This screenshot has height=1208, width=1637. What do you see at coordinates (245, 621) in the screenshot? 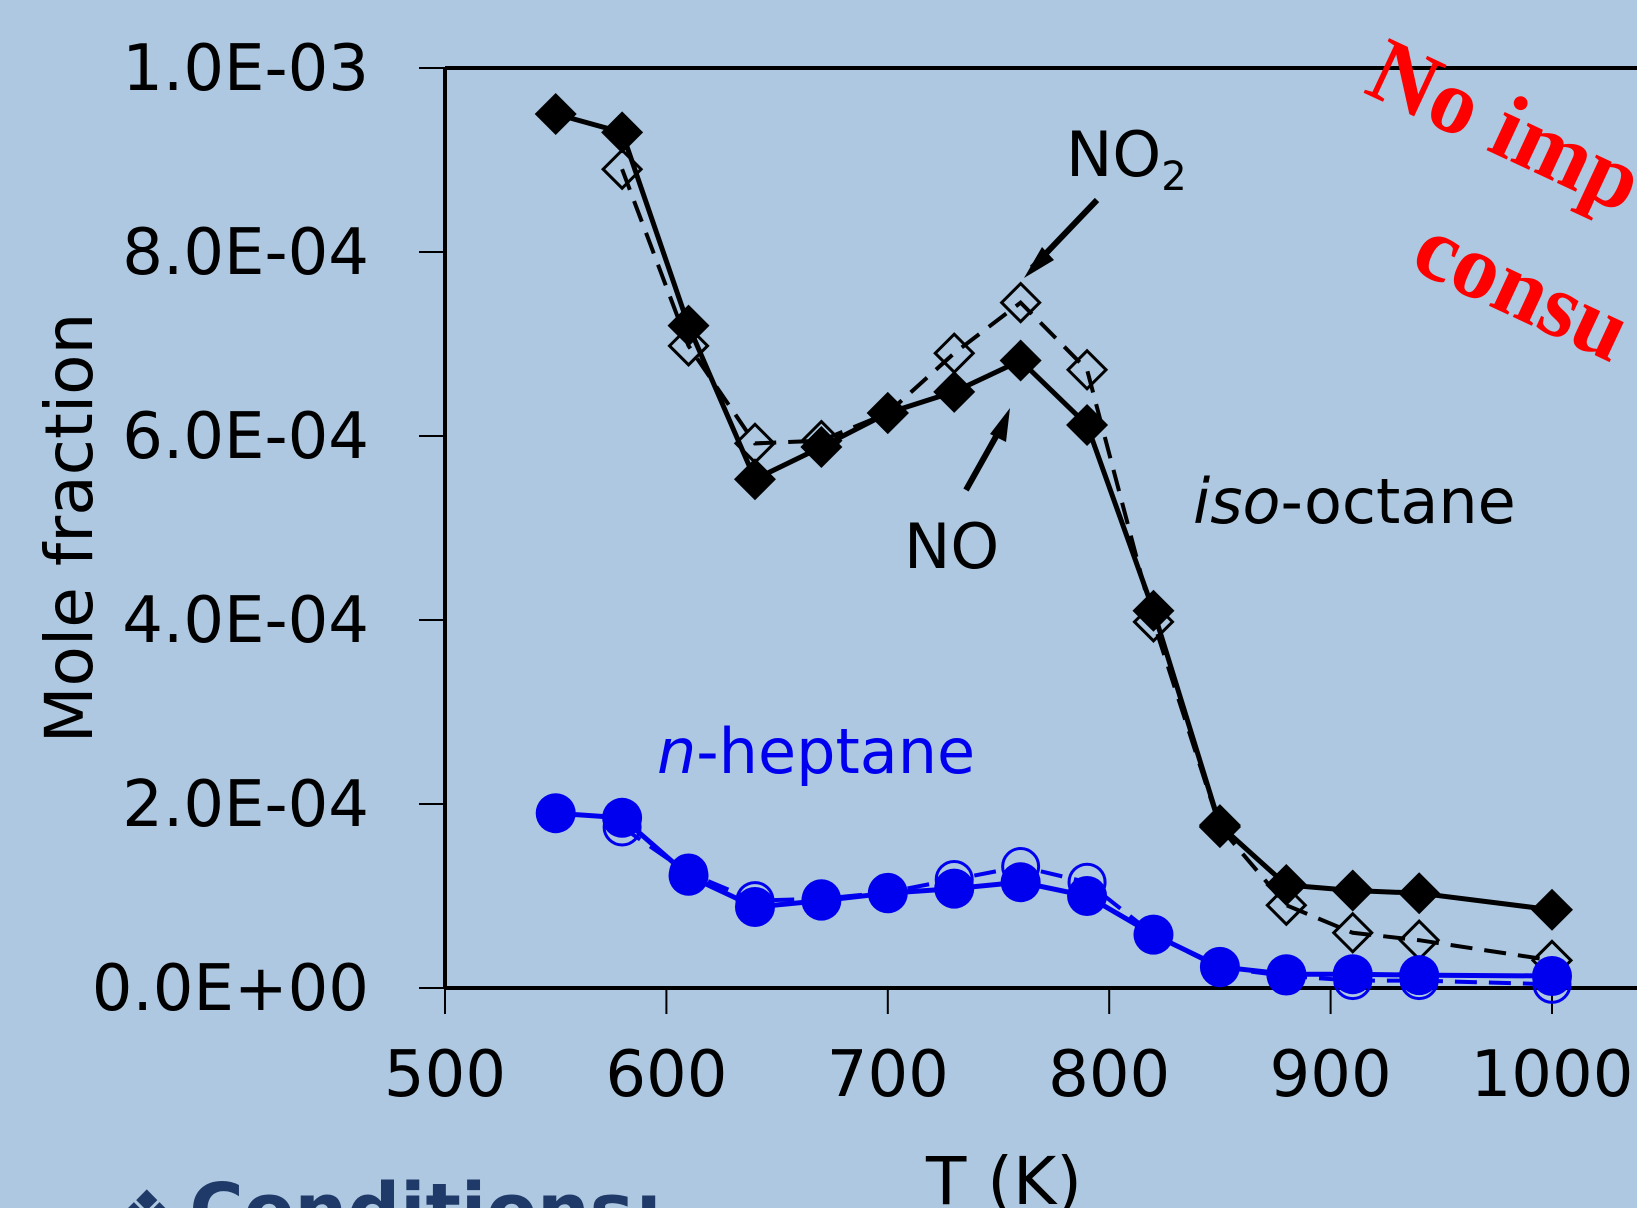
I see `y-tick-label: 4.0E-04` at bounding box center [245, 621].